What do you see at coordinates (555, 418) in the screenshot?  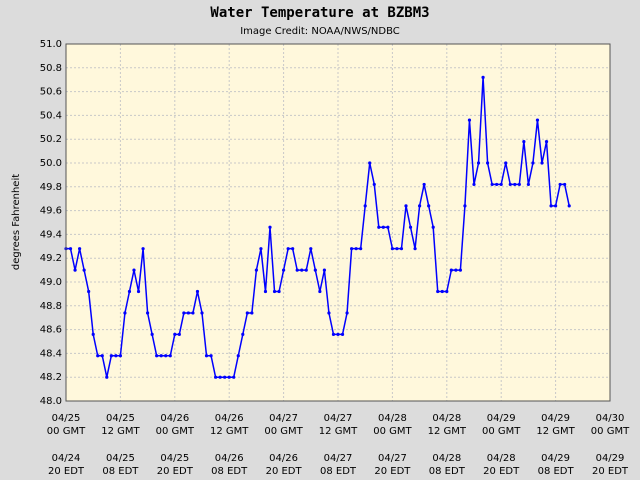 I see `x-tick-label: 04/29` at bounding box center [555, 418].